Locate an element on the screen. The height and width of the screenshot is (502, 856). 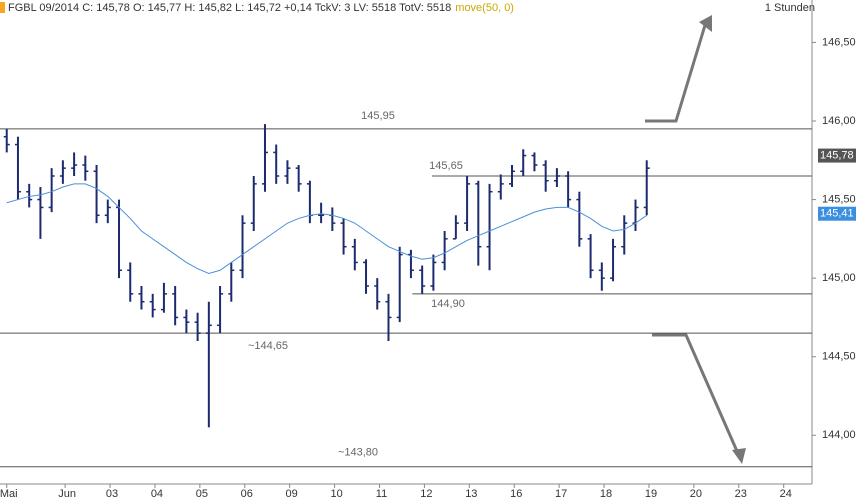
last-price-label: 145,78 is located at coordinates (837, 155).